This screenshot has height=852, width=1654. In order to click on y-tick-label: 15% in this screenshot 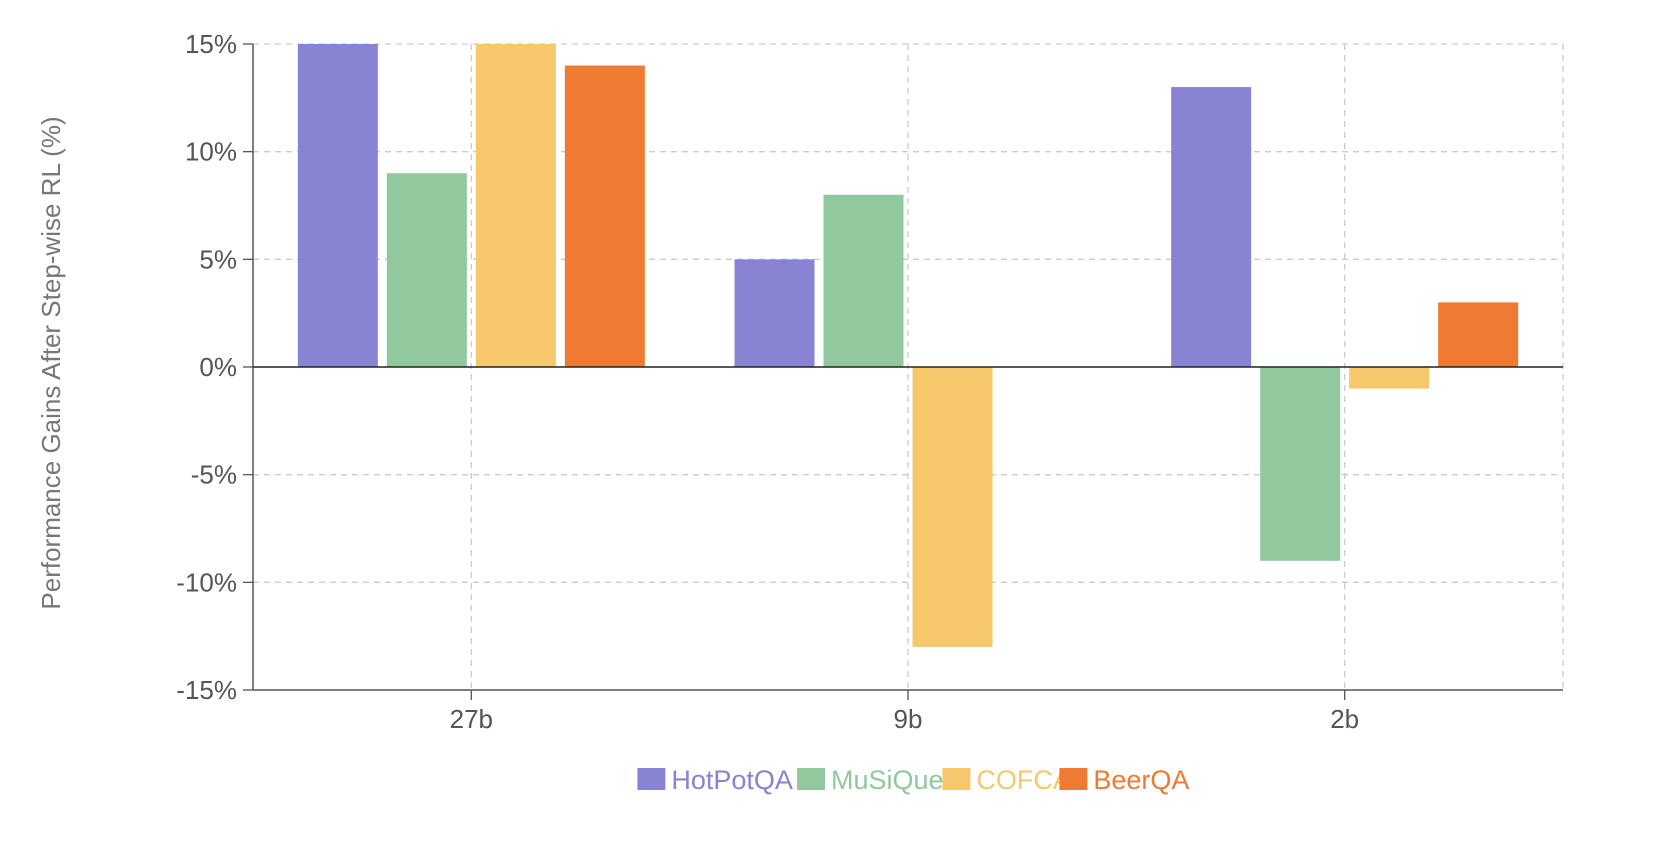, I will do `click(211, 44)`.